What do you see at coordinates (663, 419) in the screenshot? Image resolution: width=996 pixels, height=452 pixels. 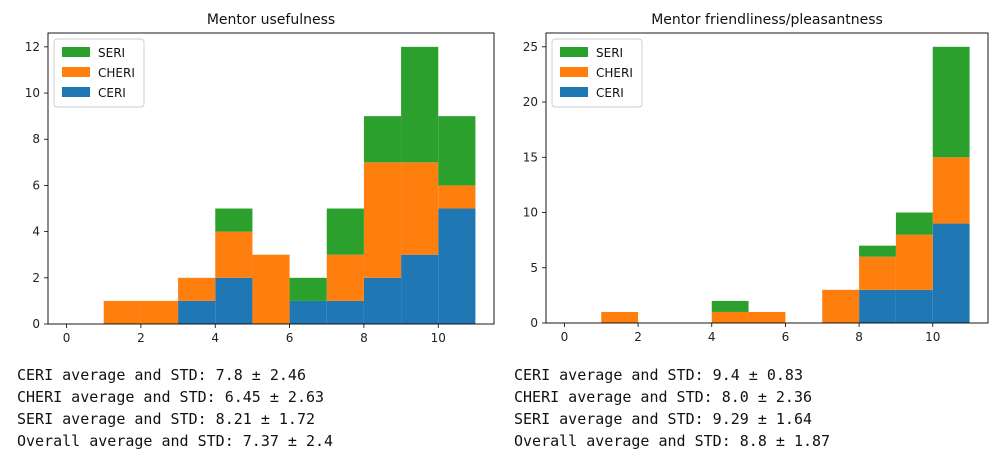 I see `stats-line: SERI average and STD: 9.29 ± 1.64` at bounding box center [663, 419].